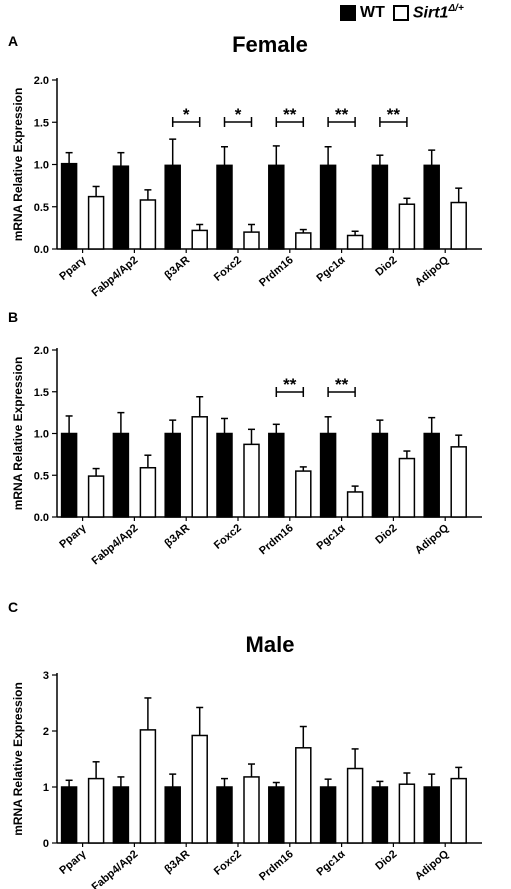 The width and height of the screenshot is (511, 889). What do you see at coordinates (46, 788) in the screenshot?
I see `y-tick-label: 1` at bounding box center [46, 788].